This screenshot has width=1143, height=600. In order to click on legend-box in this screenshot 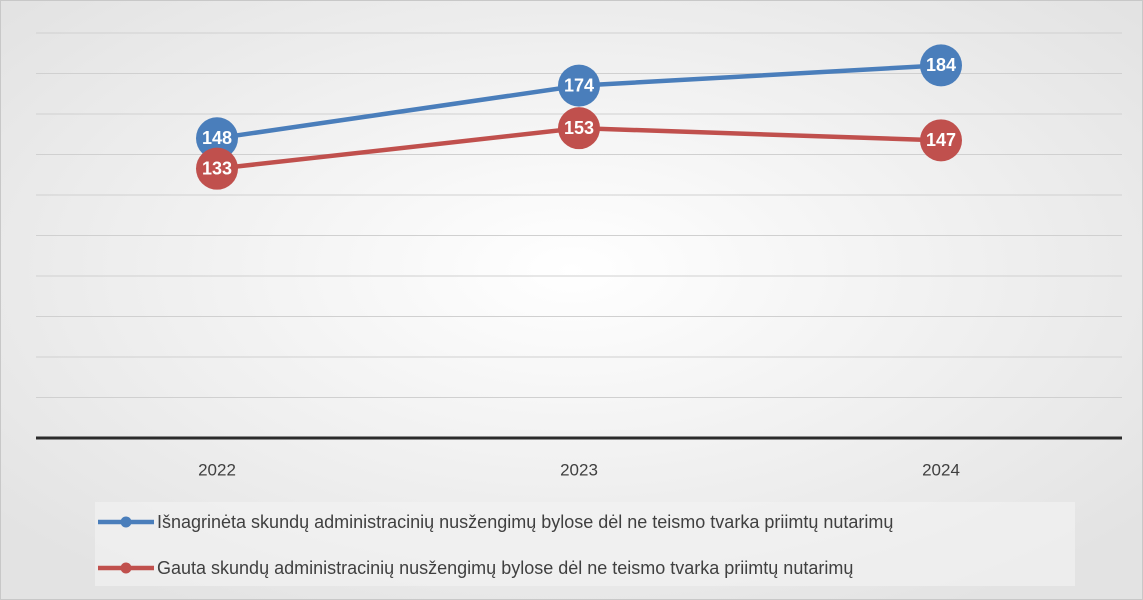, I will do `click(585, 544)`.